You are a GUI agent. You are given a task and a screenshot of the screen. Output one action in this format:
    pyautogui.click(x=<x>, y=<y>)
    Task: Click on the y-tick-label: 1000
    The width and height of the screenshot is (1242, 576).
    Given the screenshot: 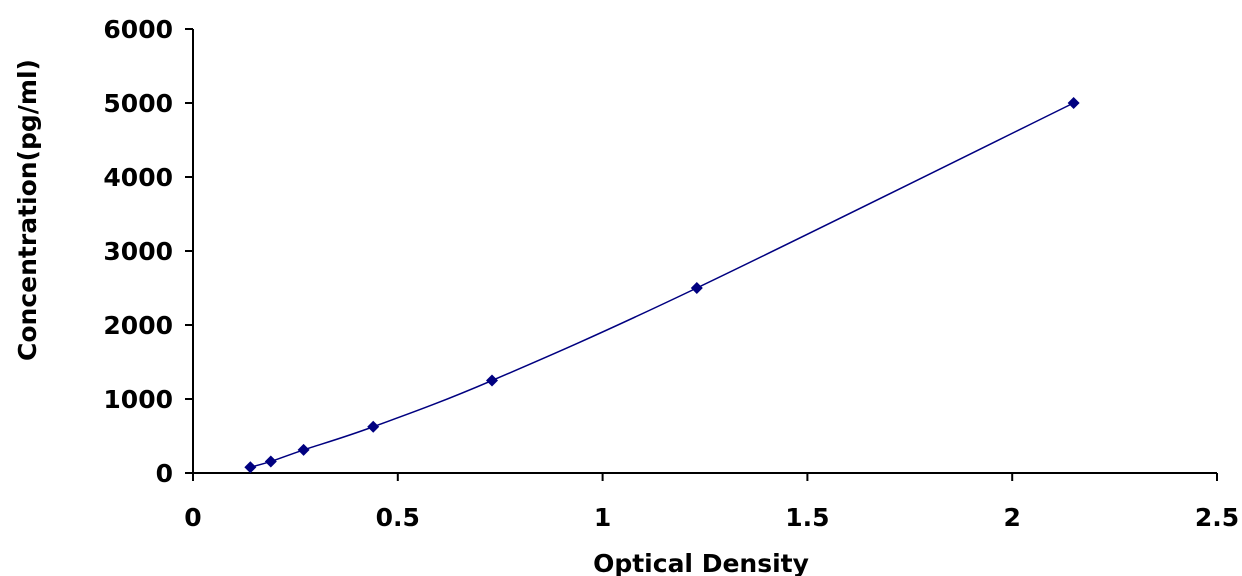 What is the action you would take?
    pyautogui.click(x=138, y=399)
    